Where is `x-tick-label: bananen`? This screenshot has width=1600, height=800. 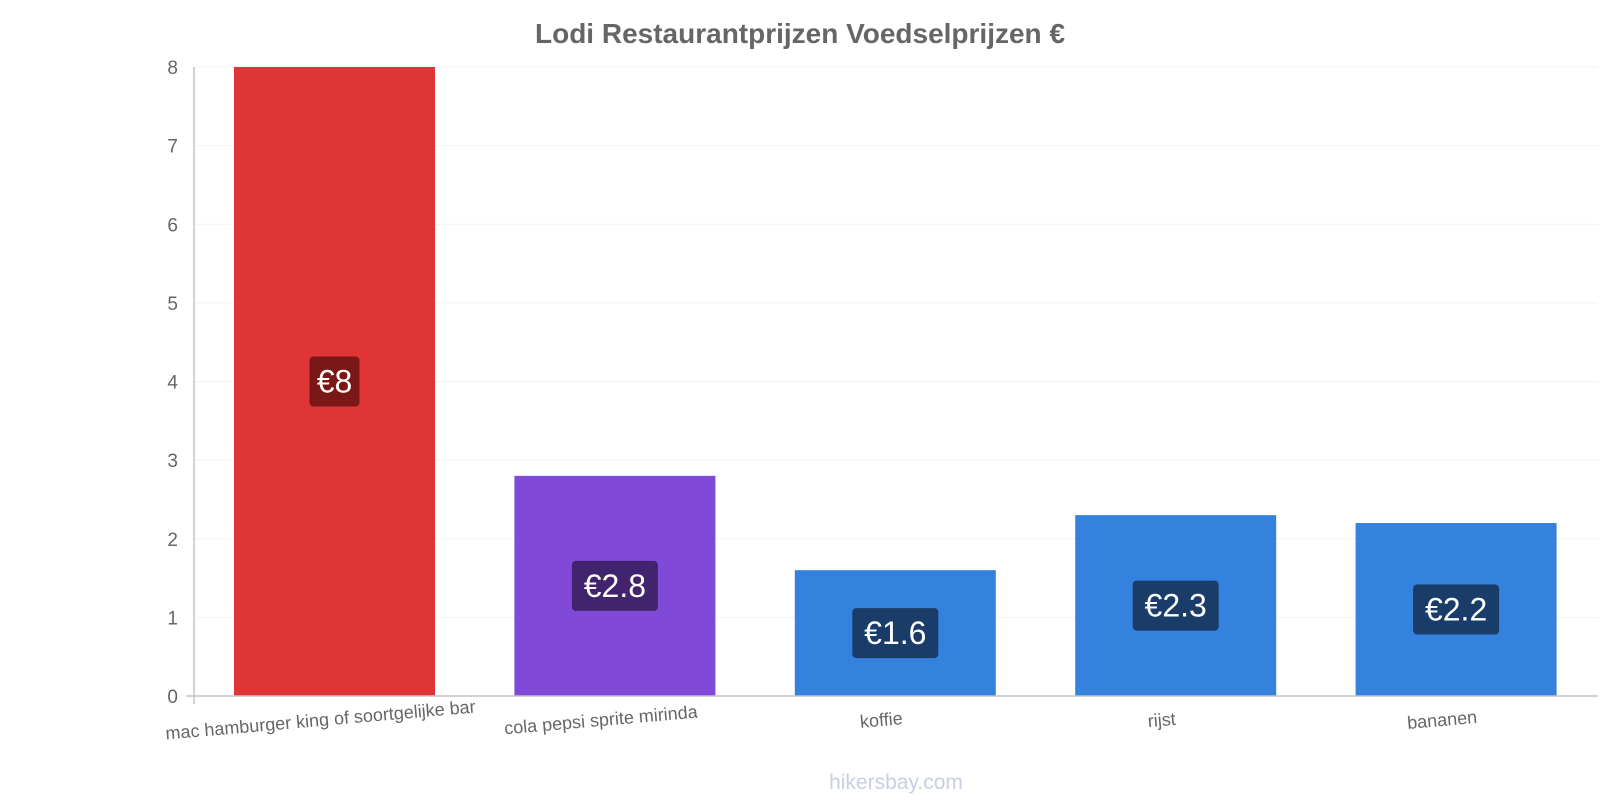
x-tick-label: bananen is located at coordinates (1442, 720).